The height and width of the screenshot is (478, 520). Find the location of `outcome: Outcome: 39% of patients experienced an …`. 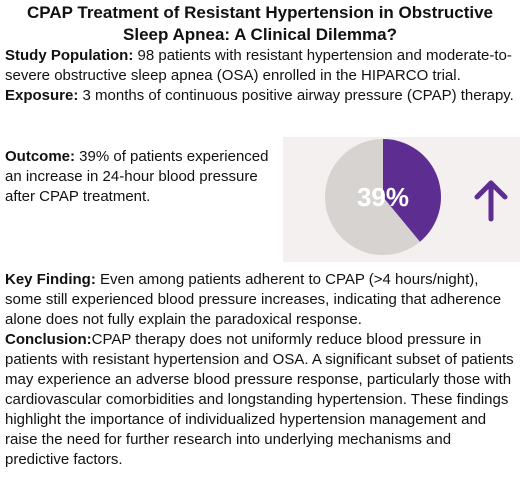

outcome: Outcome: 39% of patients experienced an … is located at coordinates (142, 177).